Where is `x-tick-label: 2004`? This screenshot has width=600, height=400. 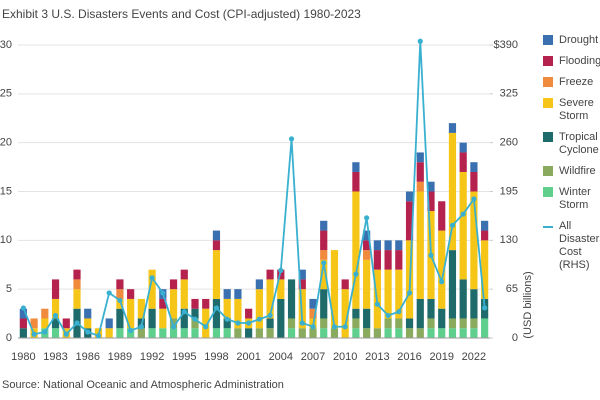
x-tick-label: 2004 is located at coordinates (281, 357).